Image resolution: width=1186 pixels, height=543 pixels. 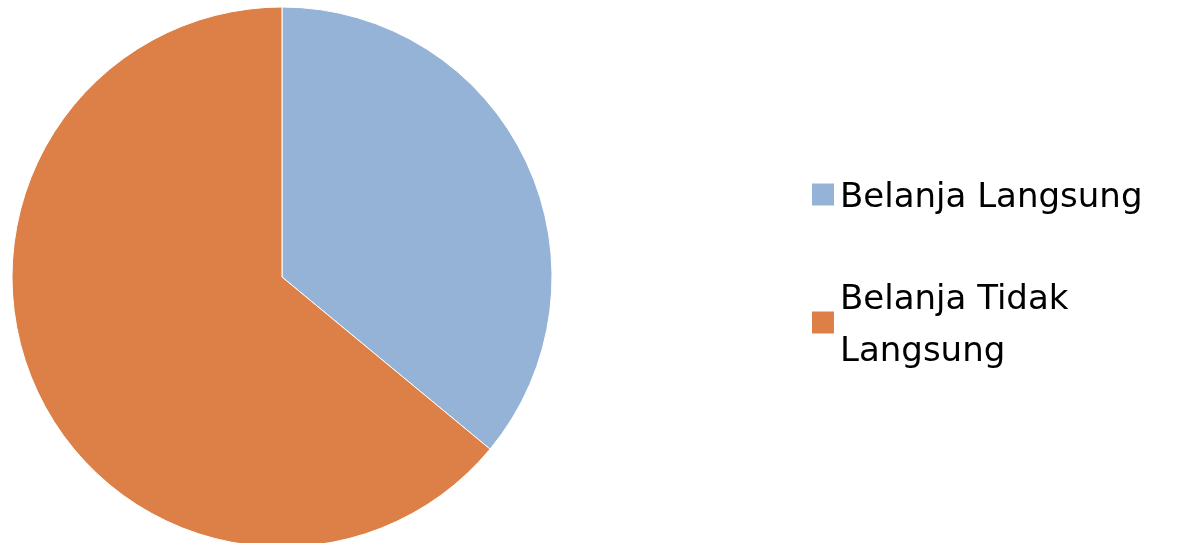 I want to click on legend-label: Belanja Tidak Langsung, so click(x=960, y=322).